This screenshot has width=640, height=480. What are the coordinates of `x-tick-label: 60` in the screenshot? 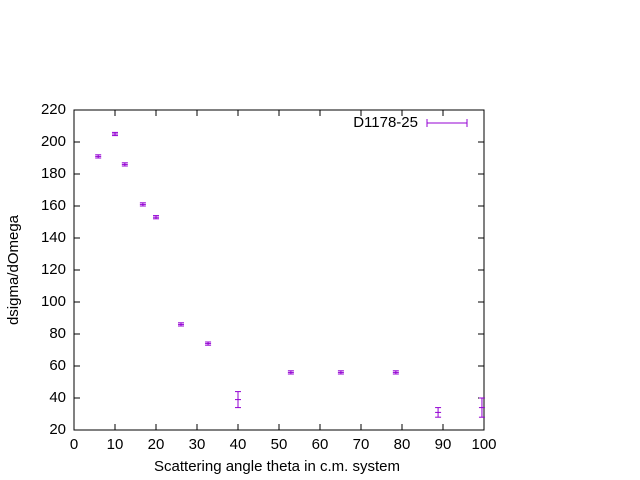 It's located at (320, 444).